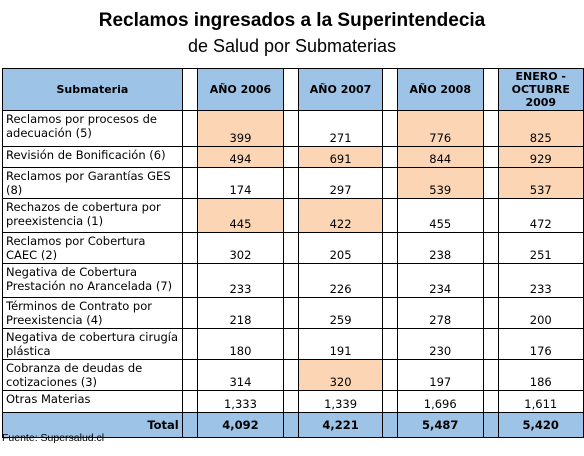  Describe the element at coordinates (293, 157) in the screenshot. I see `row: Revisión de Bonificación (6) 494 691 844 929` at that location.